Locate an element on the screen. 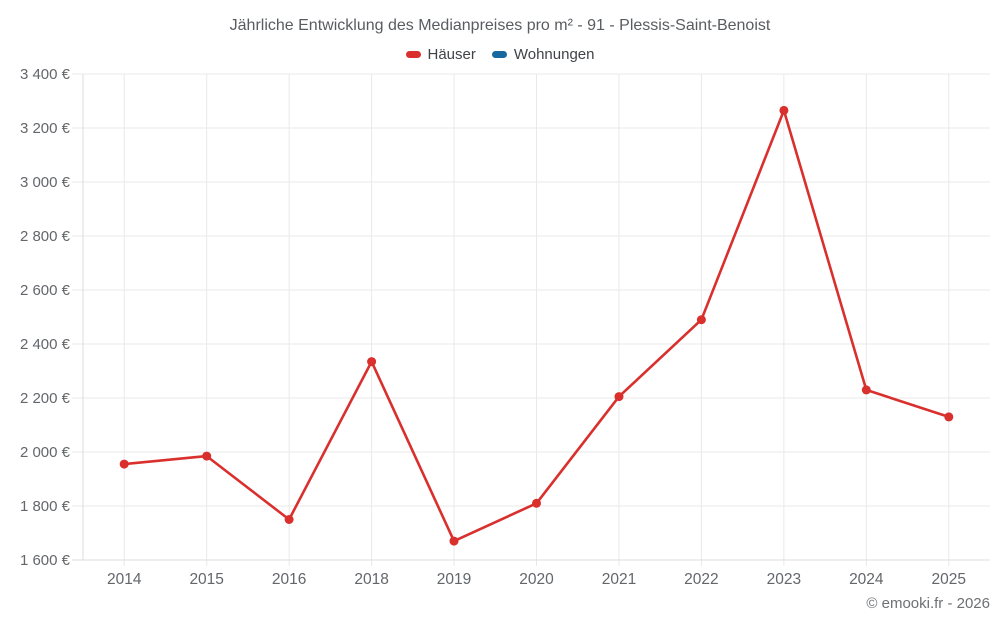 This screenshot has height=625, width=1000. copyright-text: © emooki.fr - 2026 is located at coordinates (928, 603).